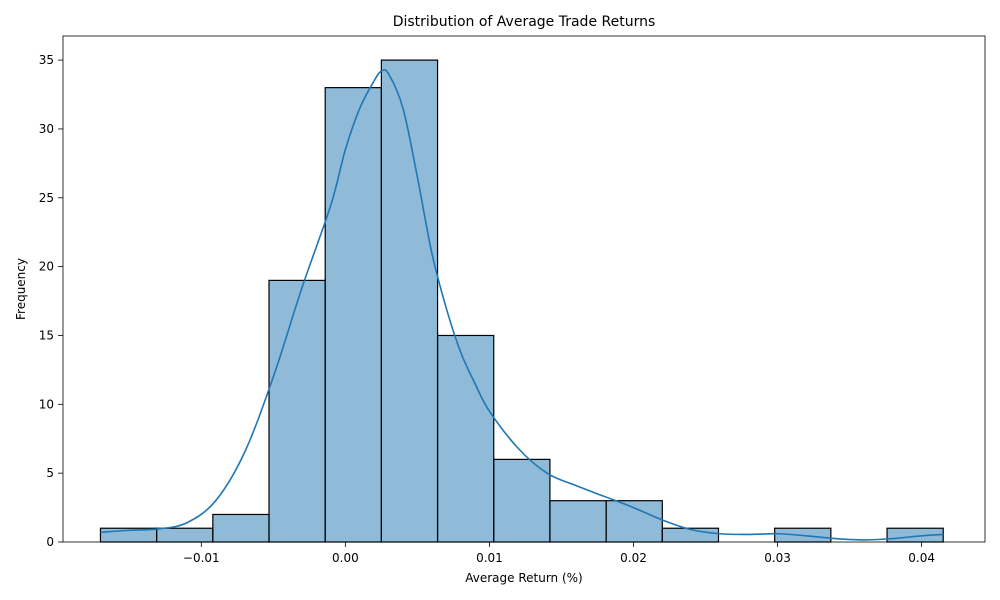 The height and width of the screenshot is (600, 1000). I want to click on y-tick-label: 5, so click(50, 473).